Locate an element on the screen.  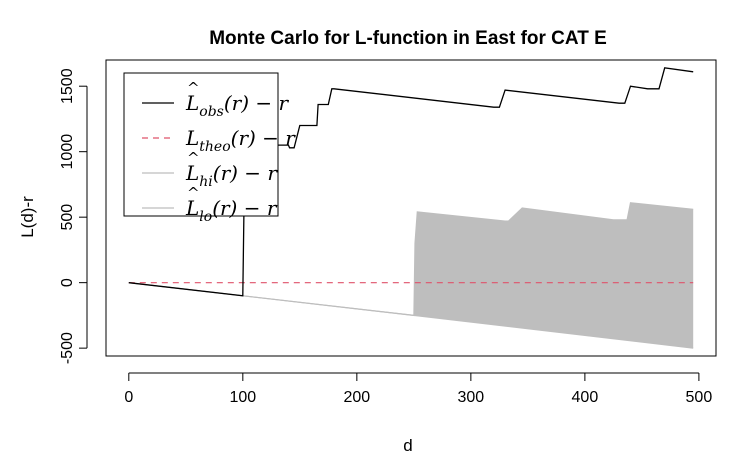
y-tick-label: 1000 is located at coordinates (67, 152).